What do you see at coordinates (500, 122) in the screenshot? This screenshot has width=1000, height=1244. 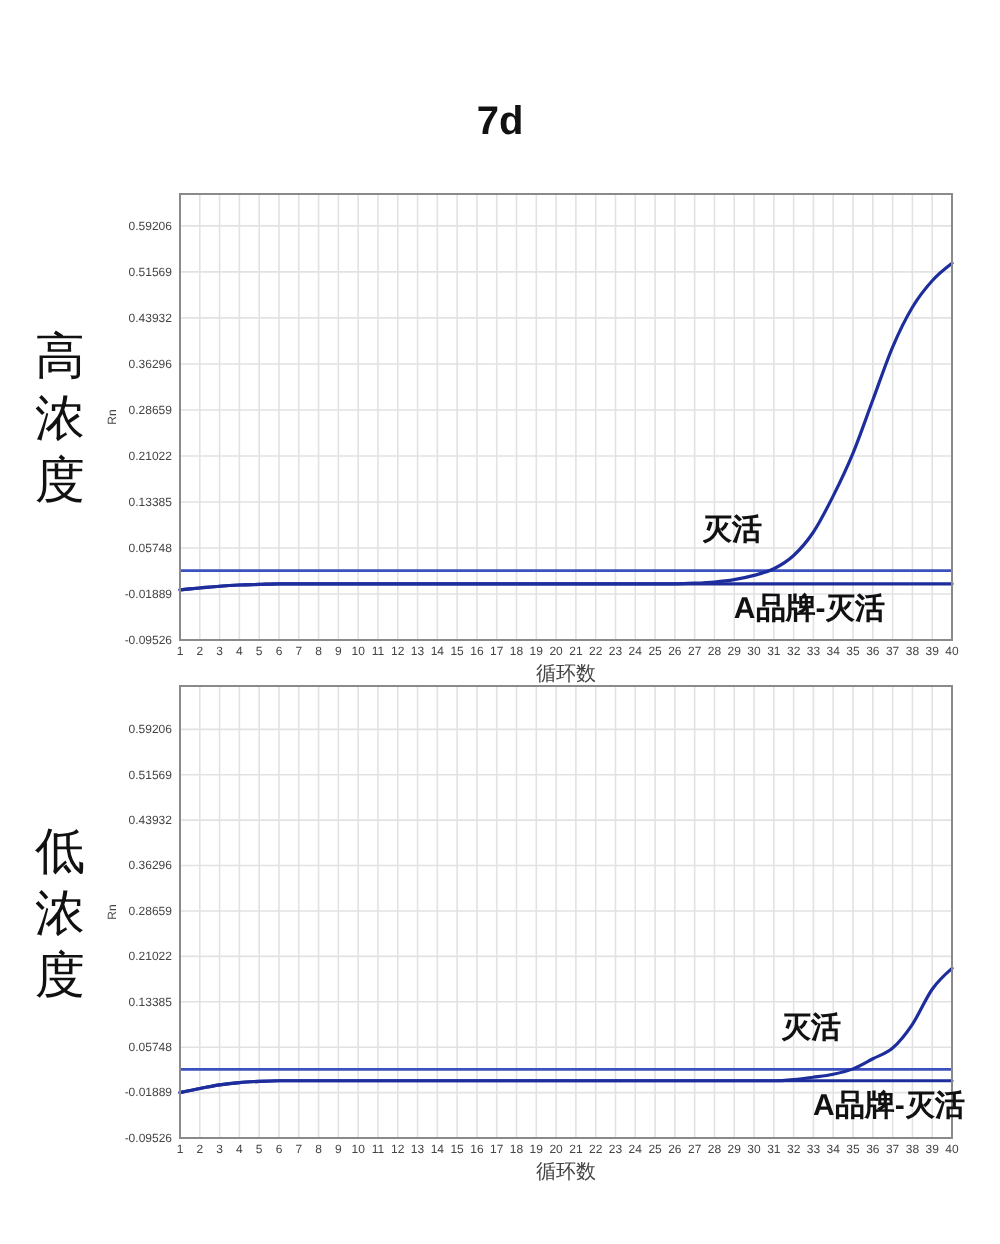 I see `chart-title: 7d` at bounding box center [500, 122].